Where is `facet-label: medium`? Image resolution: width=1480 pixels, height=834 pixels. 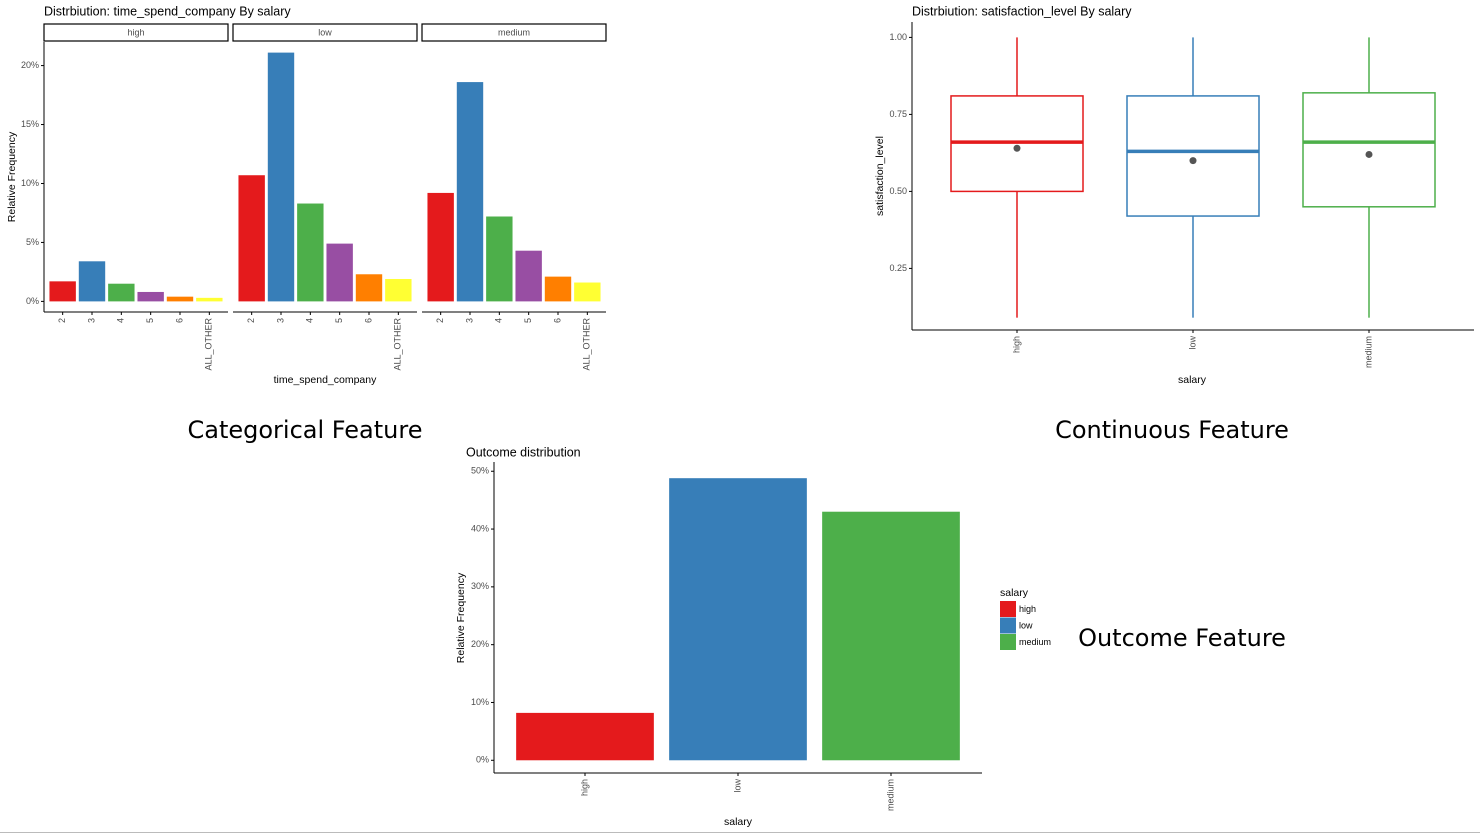 facet-label: medium is located at coordinates (514, 32).